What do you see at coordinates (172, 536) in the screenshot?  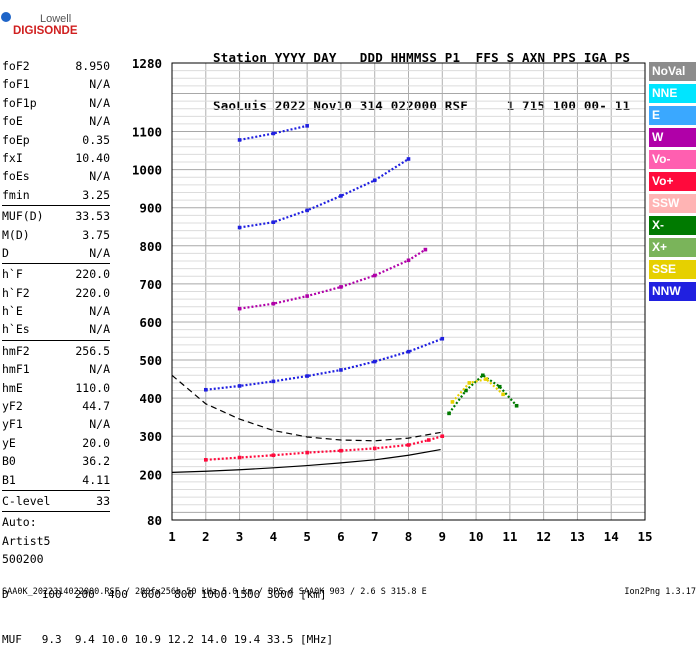 I see `x-tick-label: 1` at bounding box center [172, 536].